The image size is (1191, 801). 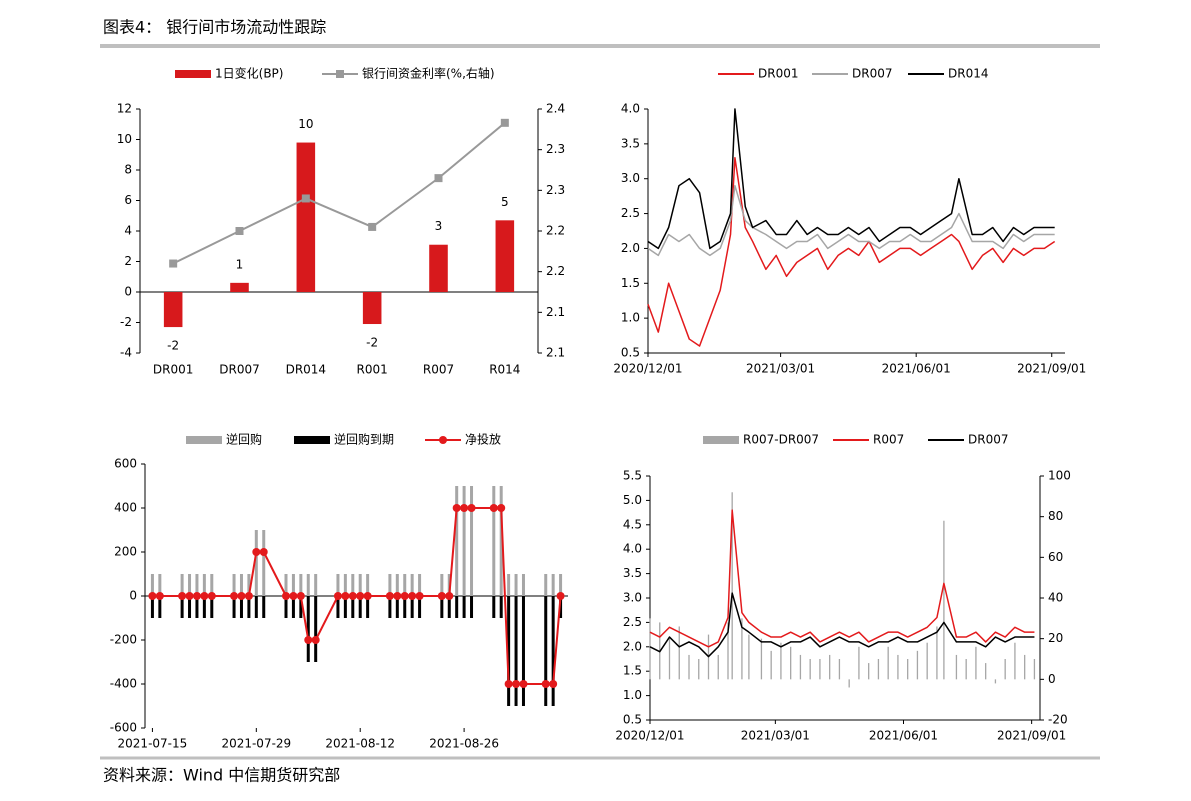 What do you see at coordinates (632, 671) in the screenshot?
I see `y-tick-label: 1.5` at bounding box center [632, 671].